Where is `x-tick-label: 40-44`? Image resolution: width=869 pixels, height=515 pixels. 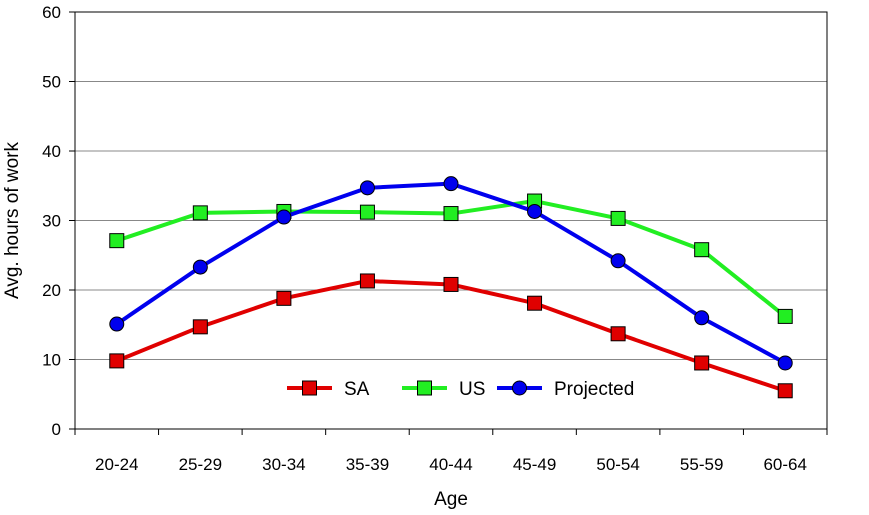
x-tick-label: 40-44 is located at coordinates (450, 464).